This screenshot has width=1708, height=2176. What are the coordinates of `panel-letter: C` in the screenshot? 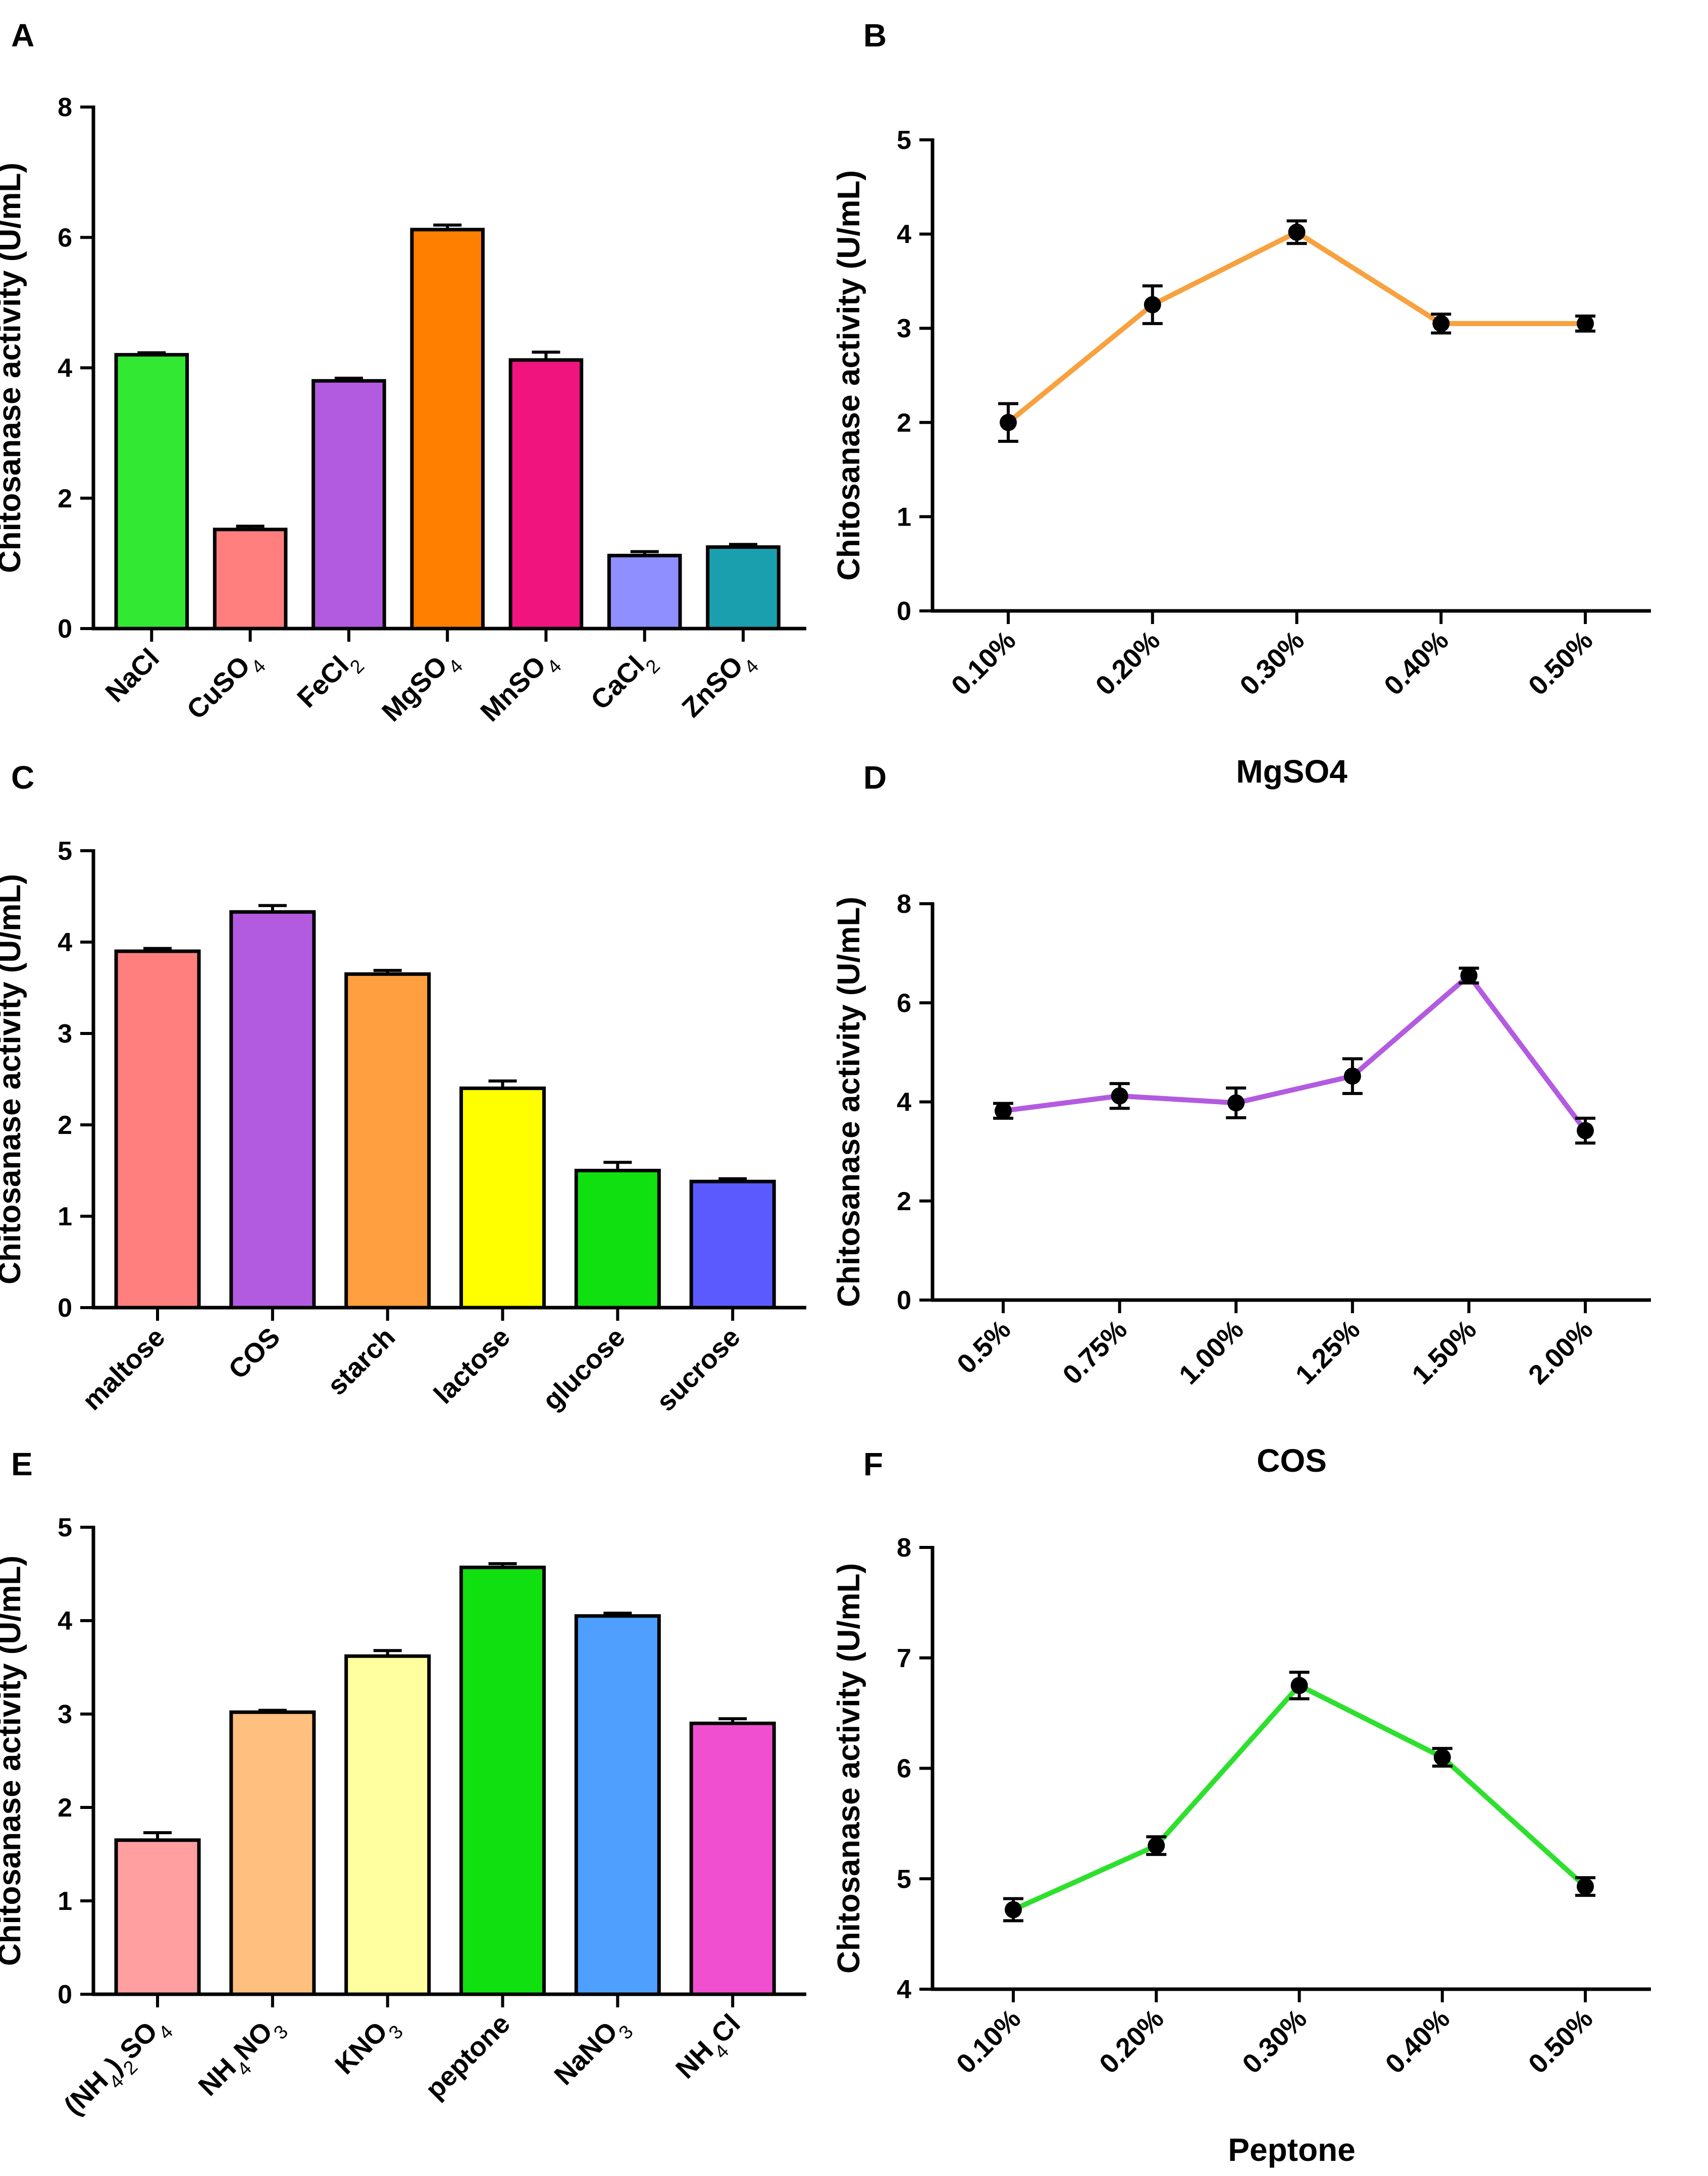 It's located at (22, 777).